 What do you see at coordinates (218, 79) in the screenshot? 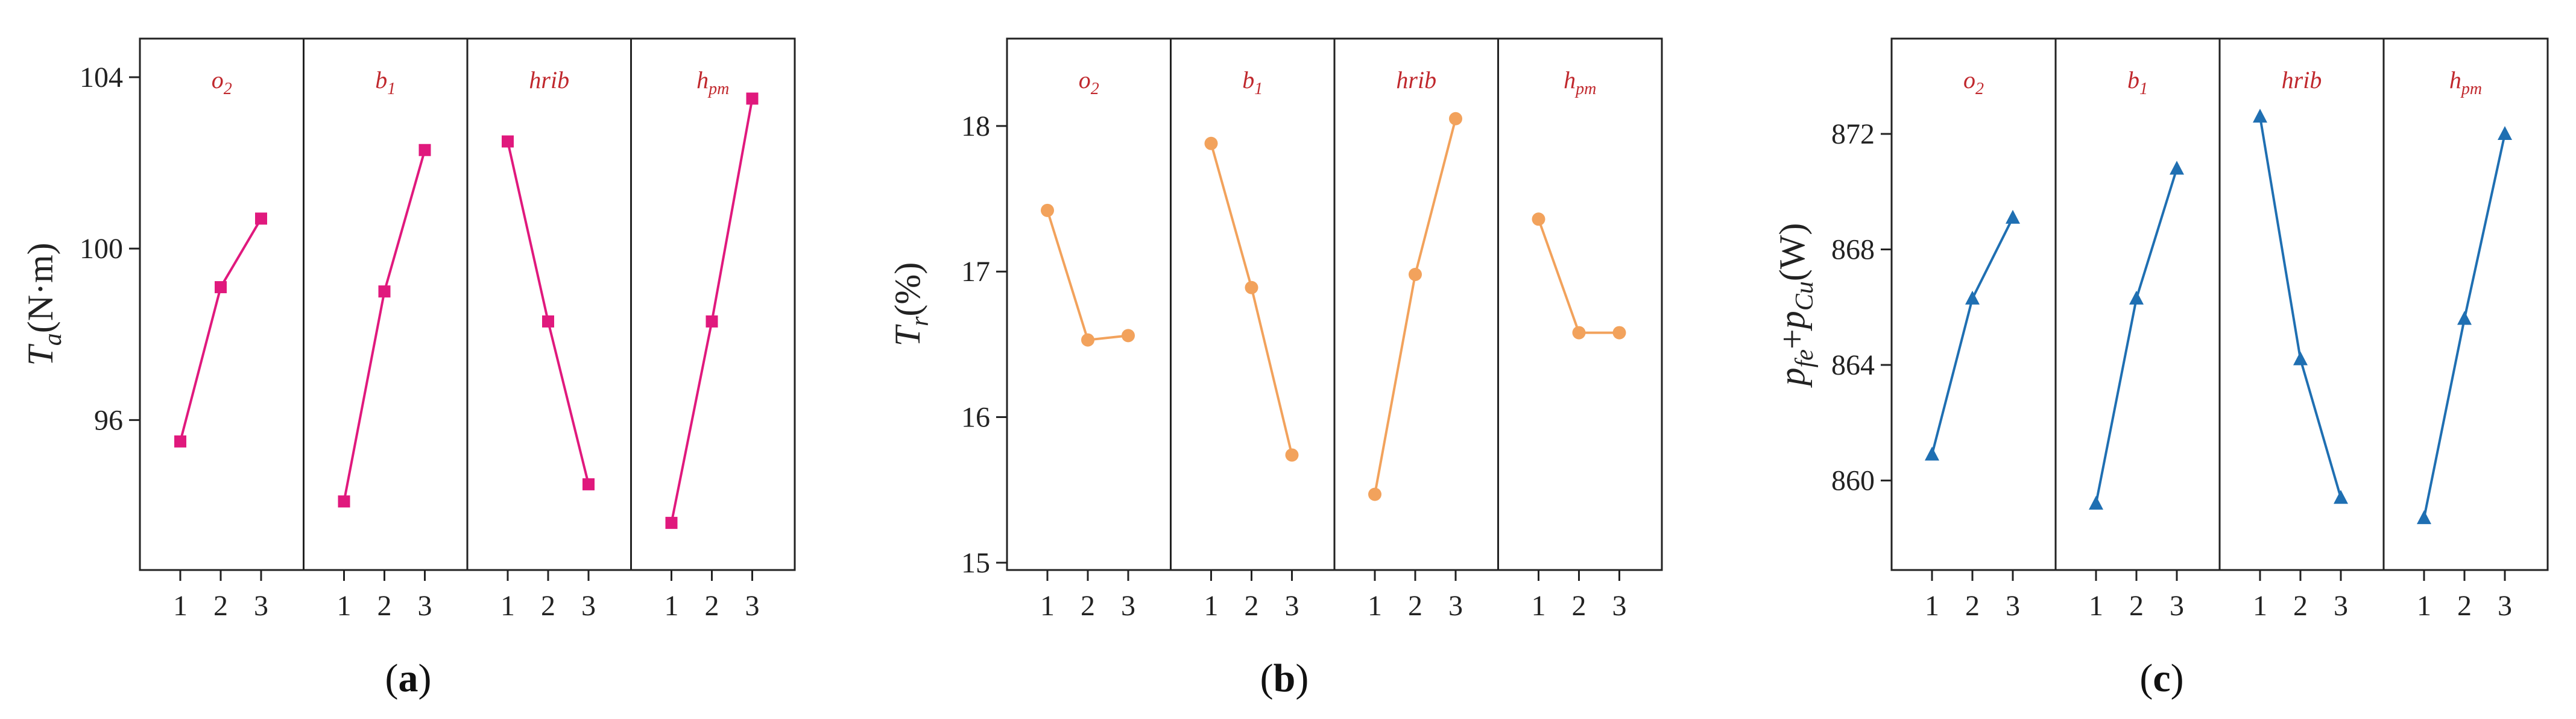
I see `panel-title-main: o` at bounding box center [218, 79].